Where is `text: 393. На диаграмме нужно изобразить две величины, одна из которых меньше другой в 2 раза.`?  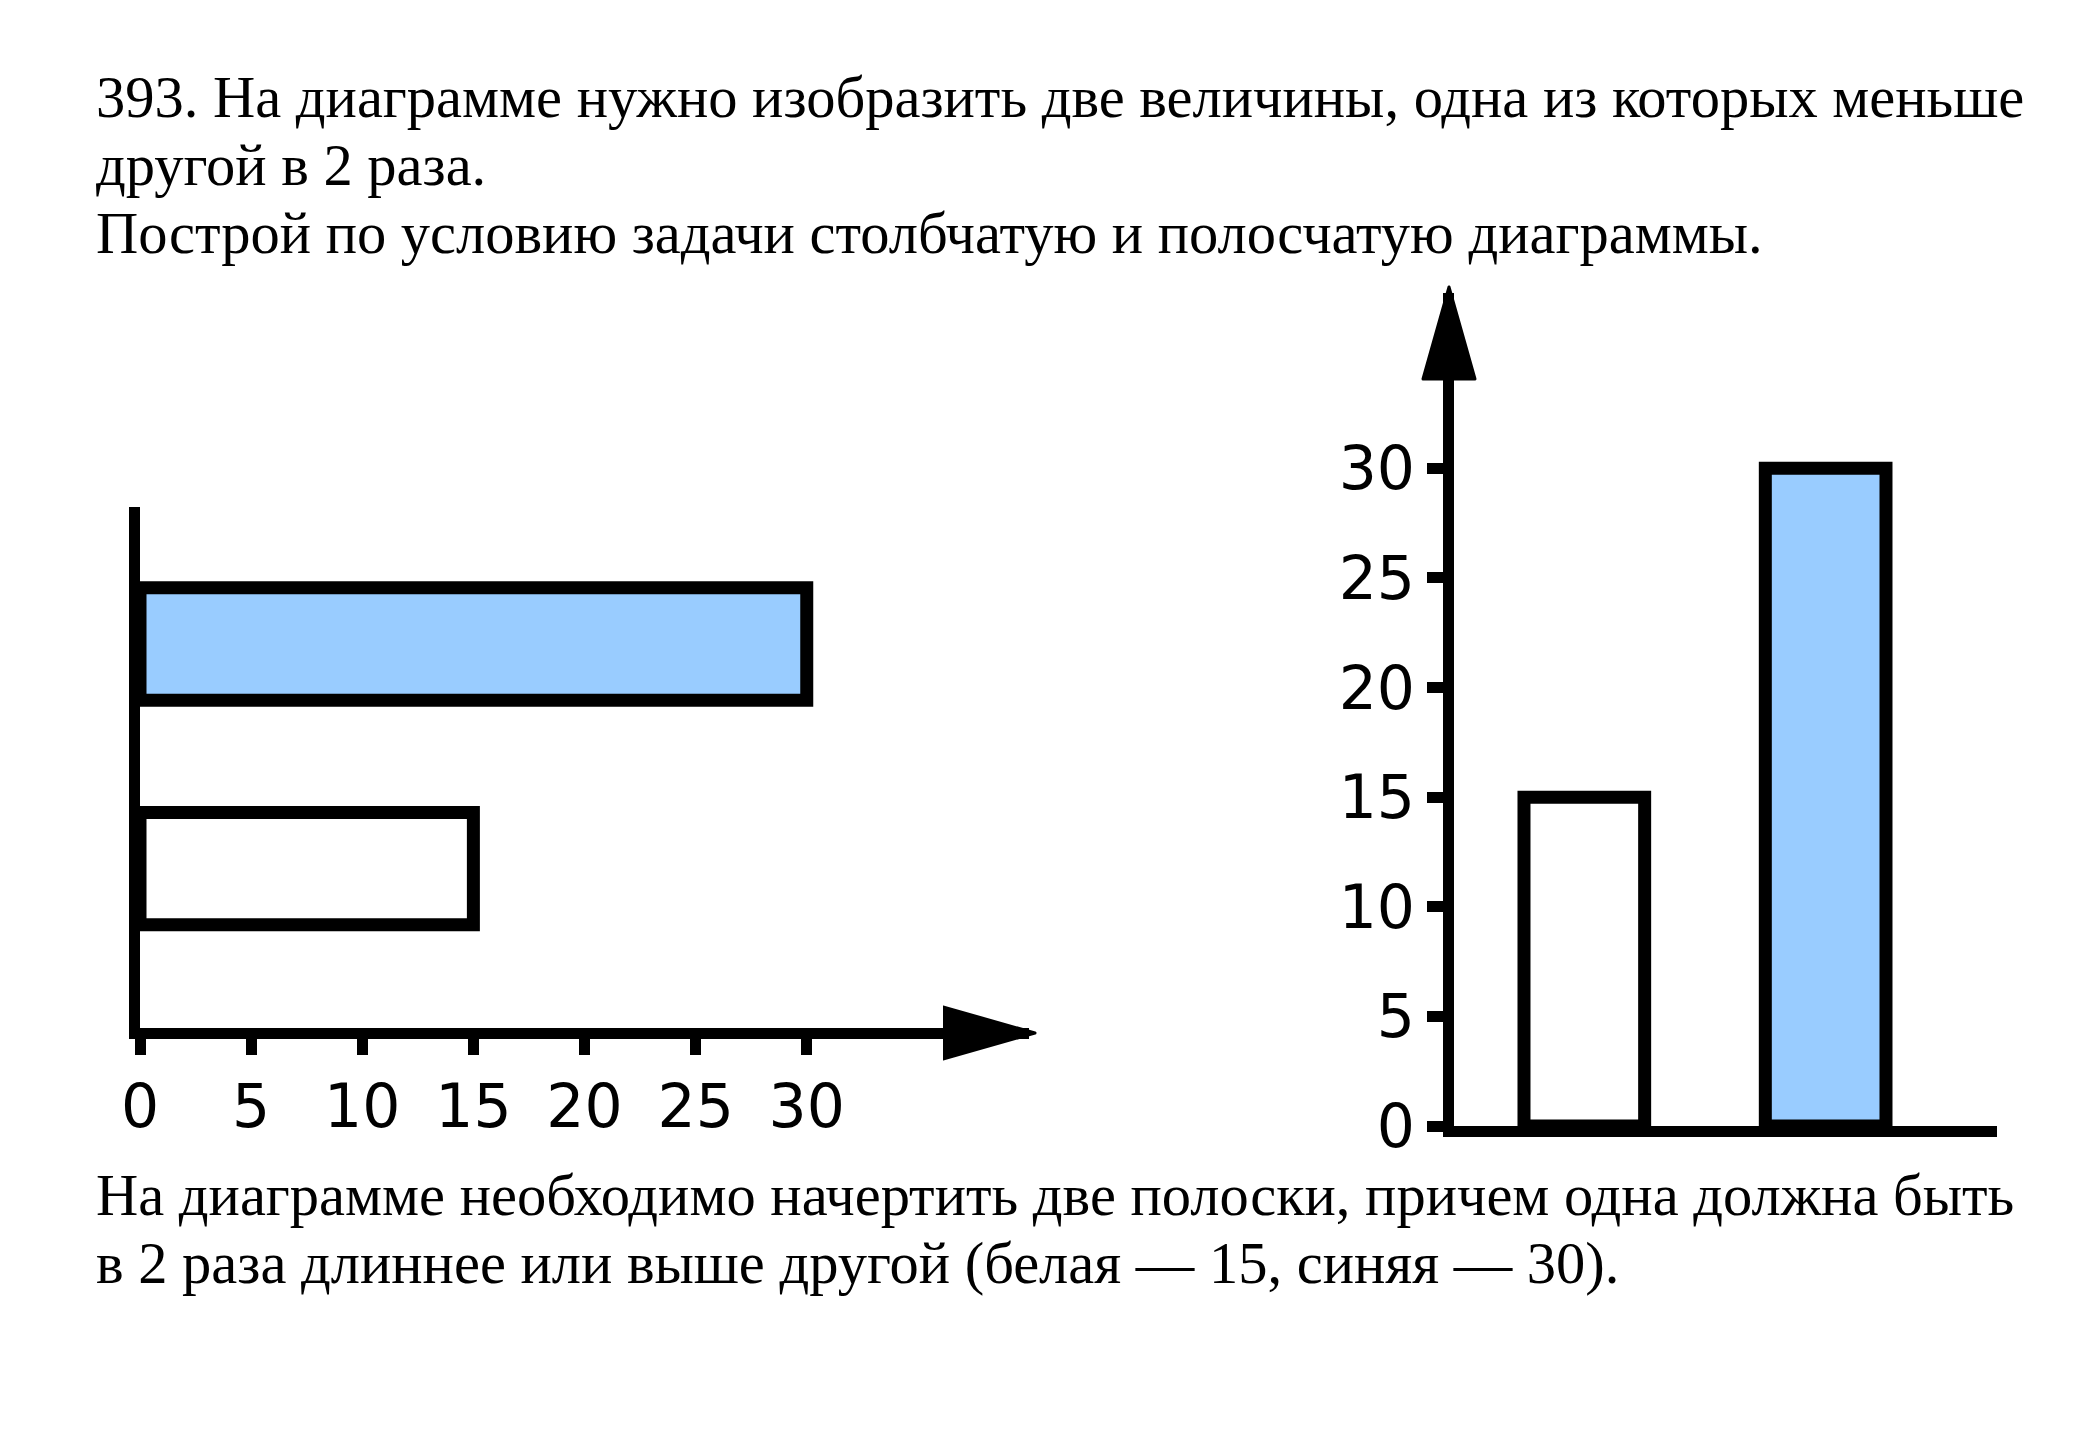 text: 393. На диаграмме нужно изобразить две величины, одна из которых меньше другой в 2 раза. is located at coordinates (1061, 132).